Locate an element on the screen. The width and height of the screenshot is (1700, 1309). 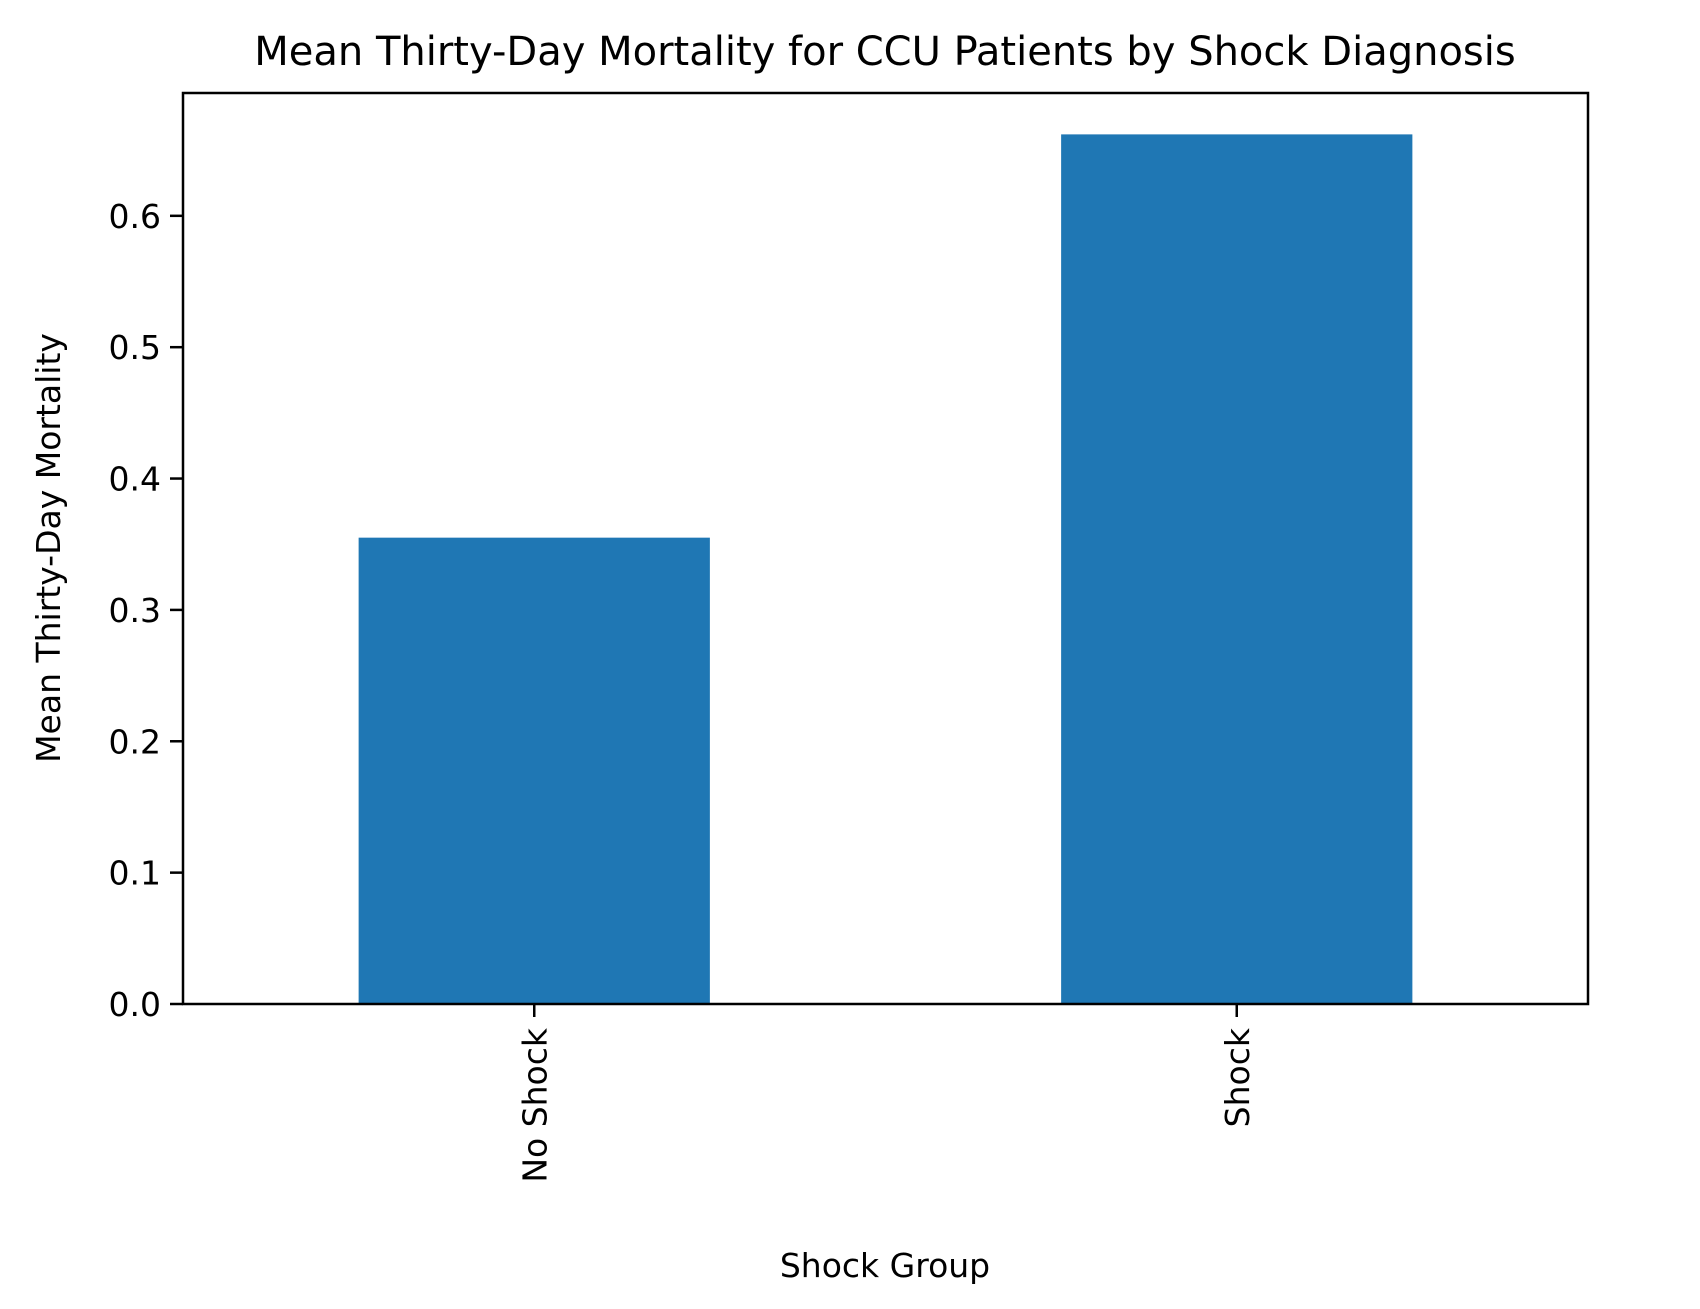
y-axis: 0.0 0.1 0.2 0.3 0.4 0.5 0.6 is located at coordinates (146, 610).